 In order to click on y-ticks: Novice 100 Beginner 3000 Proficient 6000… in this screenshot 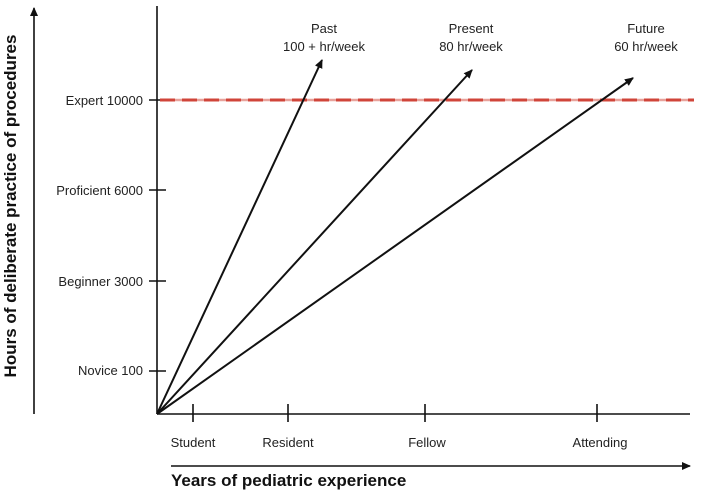, I will do `click(111, 235)`.